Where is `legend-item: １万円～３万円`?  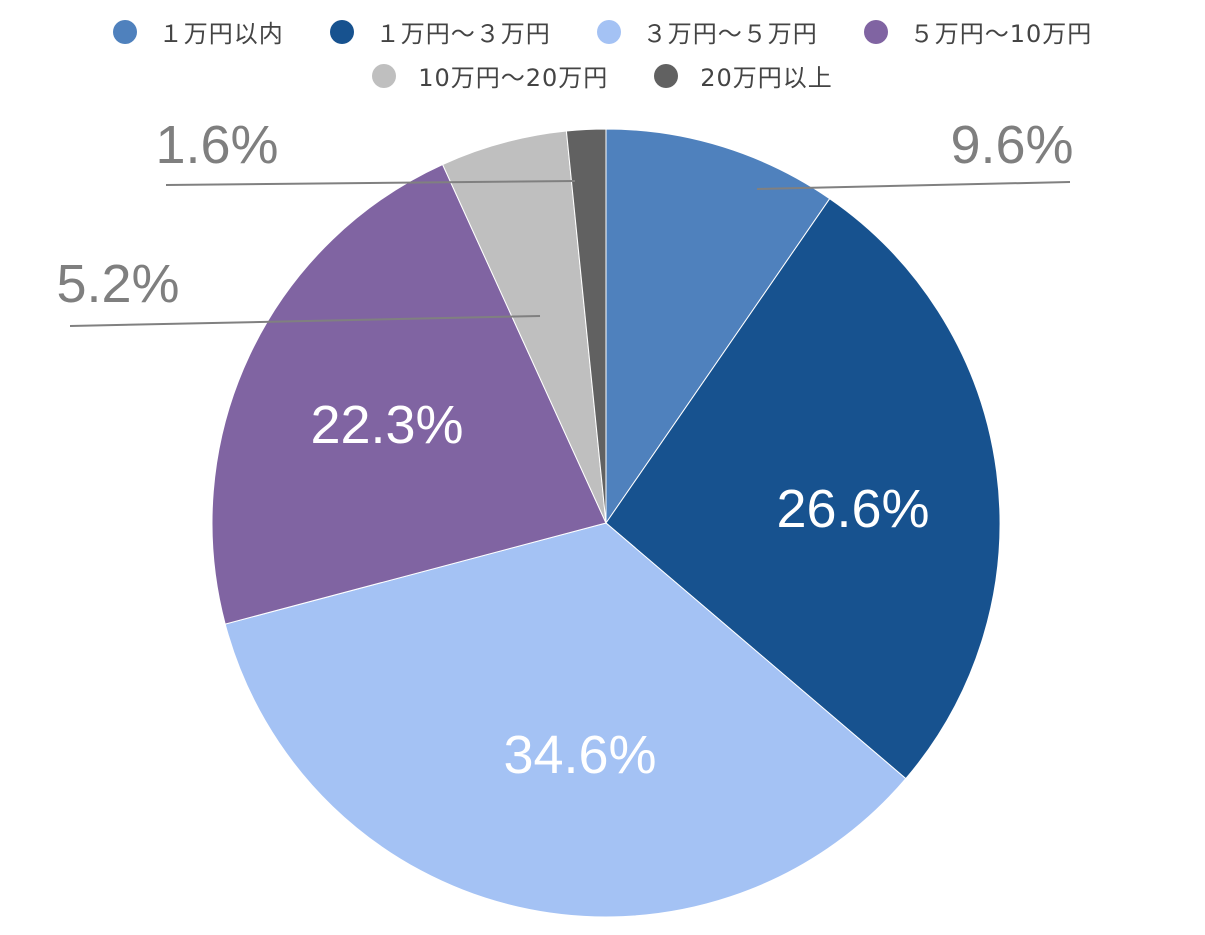 legend-item: １万円～３万円 is located at coordinates (440, 31).